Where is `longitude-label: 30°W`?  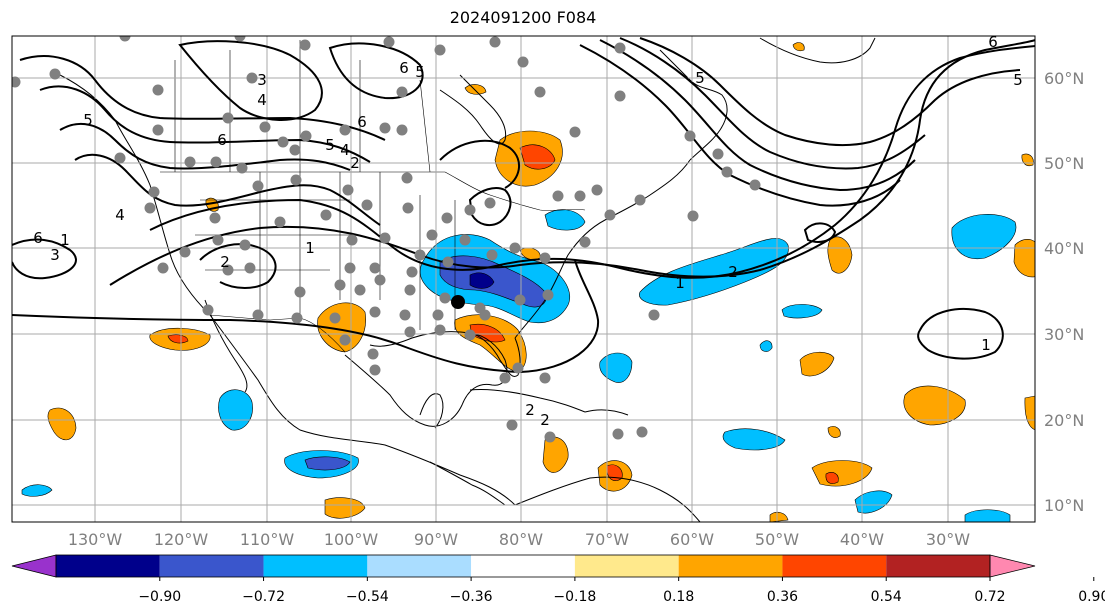
longitude-label: 30°W is located at coordinates (948, 539).